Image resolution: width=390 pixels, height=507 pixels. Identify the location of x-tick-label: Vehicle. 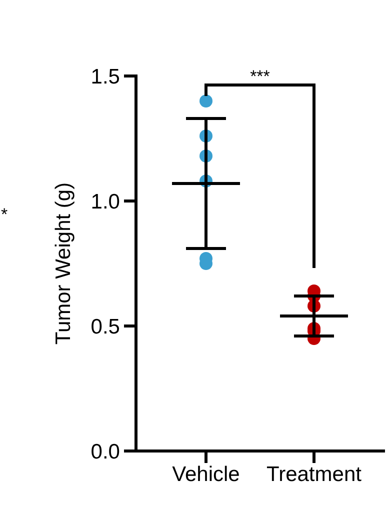
(206, 474).